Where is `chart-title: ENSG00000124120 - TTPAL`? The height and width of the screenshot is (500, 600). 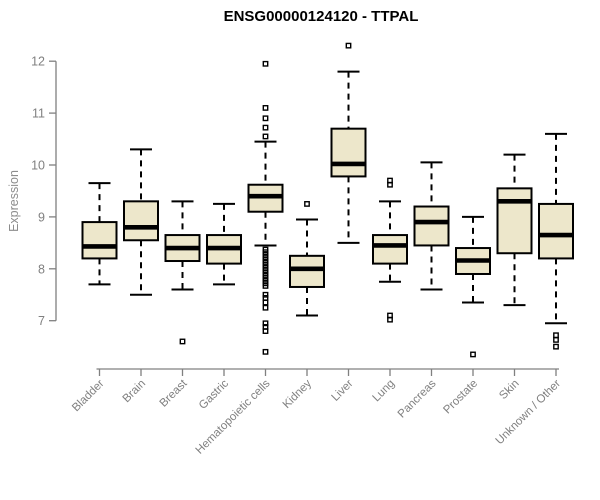
chart-title: ENSG00000124120 - TTPAL is located at coordinates (321, 16).